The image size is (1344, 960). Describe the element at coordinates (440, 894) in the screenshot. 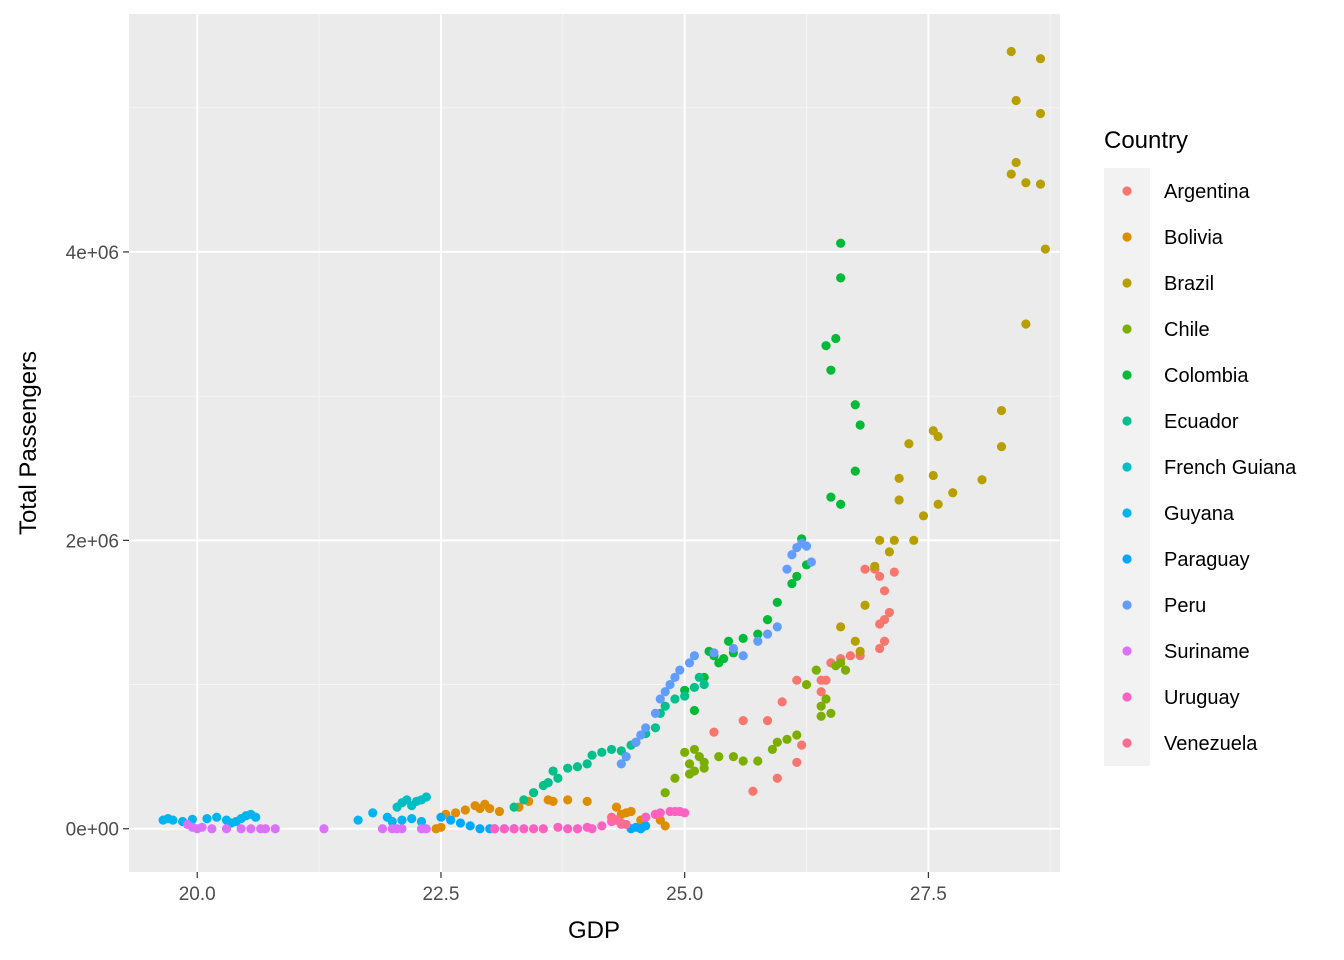

I see `x-tick-label: 22.5` at that location.